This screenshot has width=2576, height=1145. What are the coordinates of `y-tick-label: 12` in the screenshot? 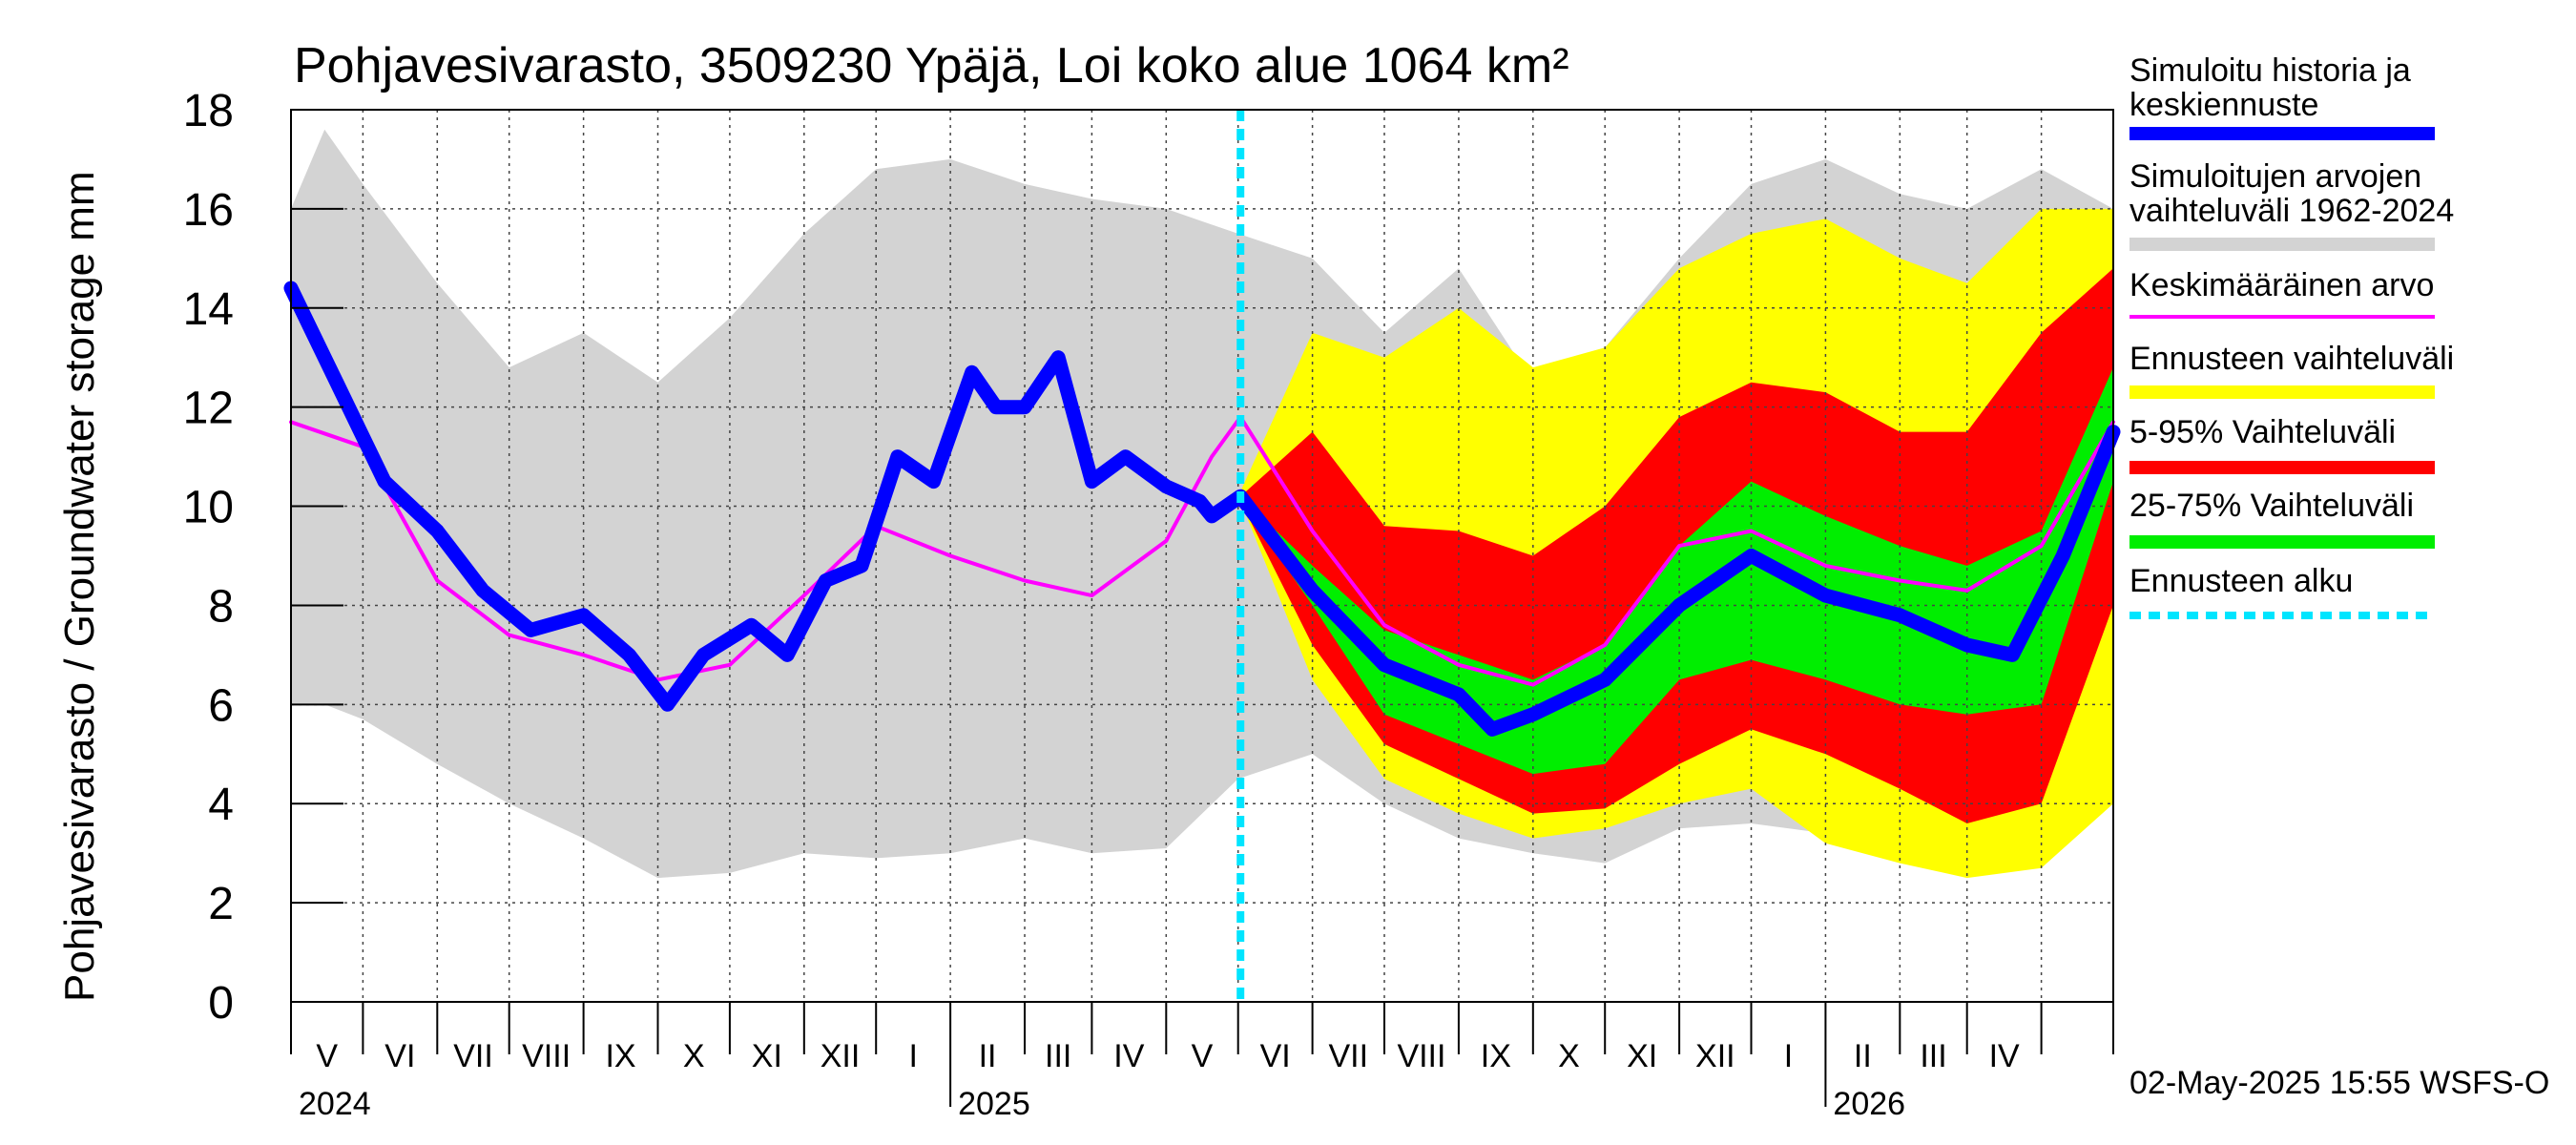 It's located at (208, 409).